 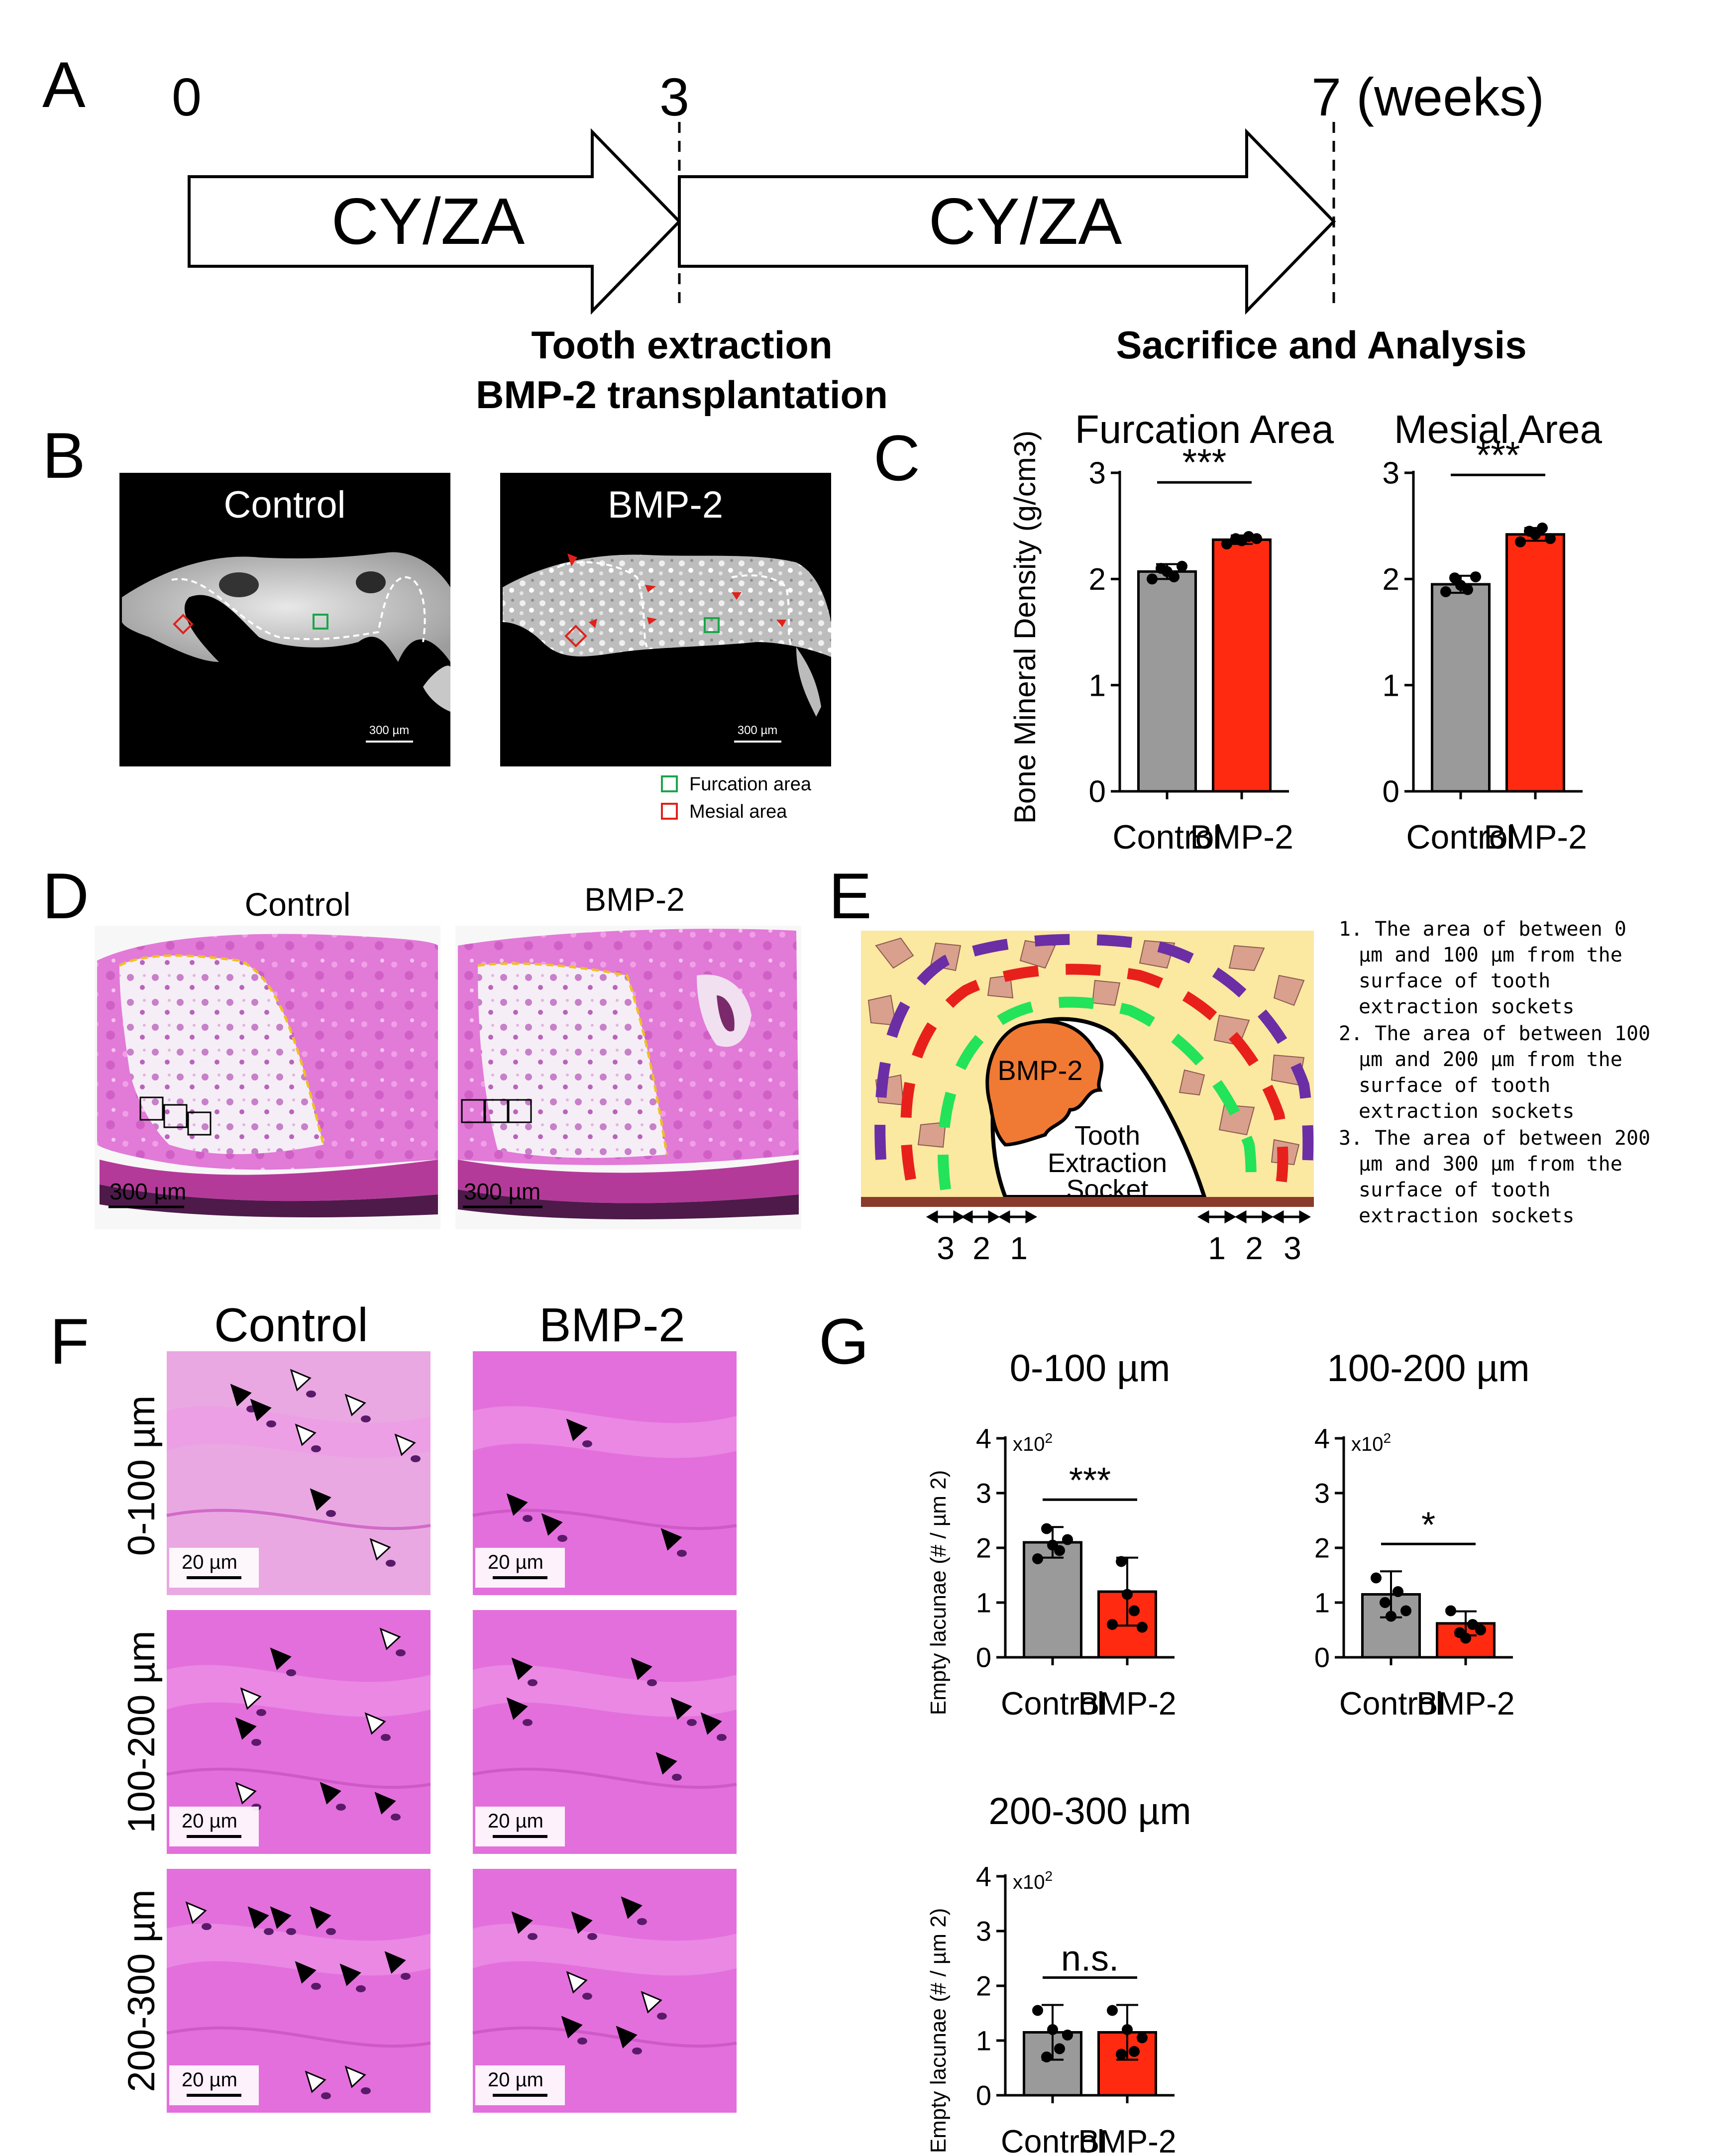 I want to click on chart-g3-ylabel: Empty lacunae (# / µm 2), so click(x=939, y=2030).